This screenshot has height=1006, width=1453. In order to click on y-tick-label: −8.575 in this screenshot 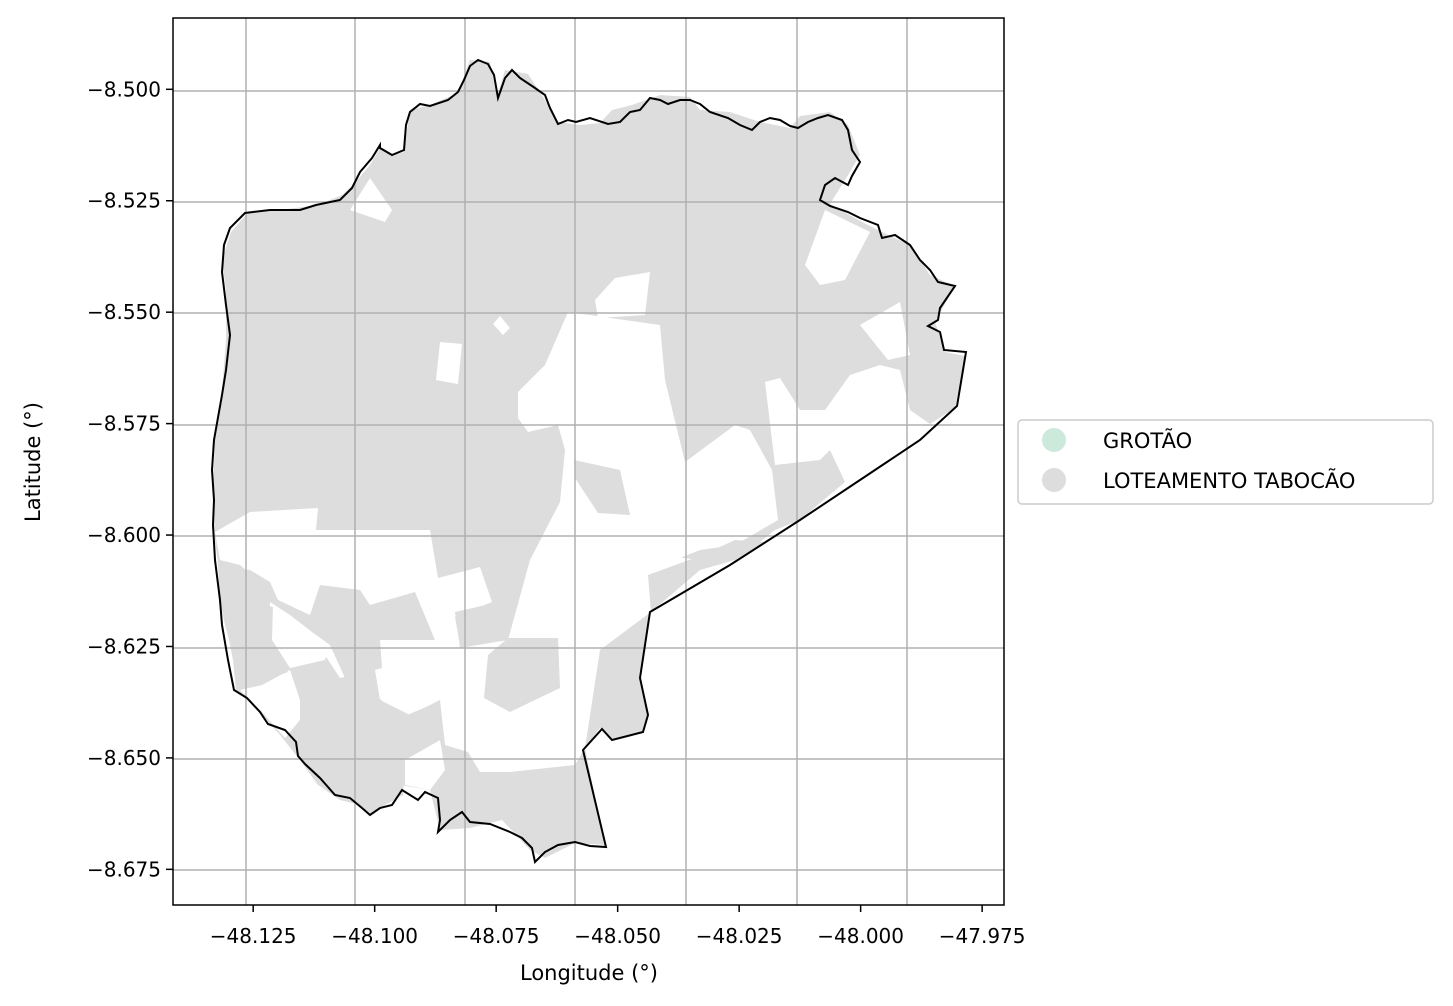, I will do `click(124, 424)`.